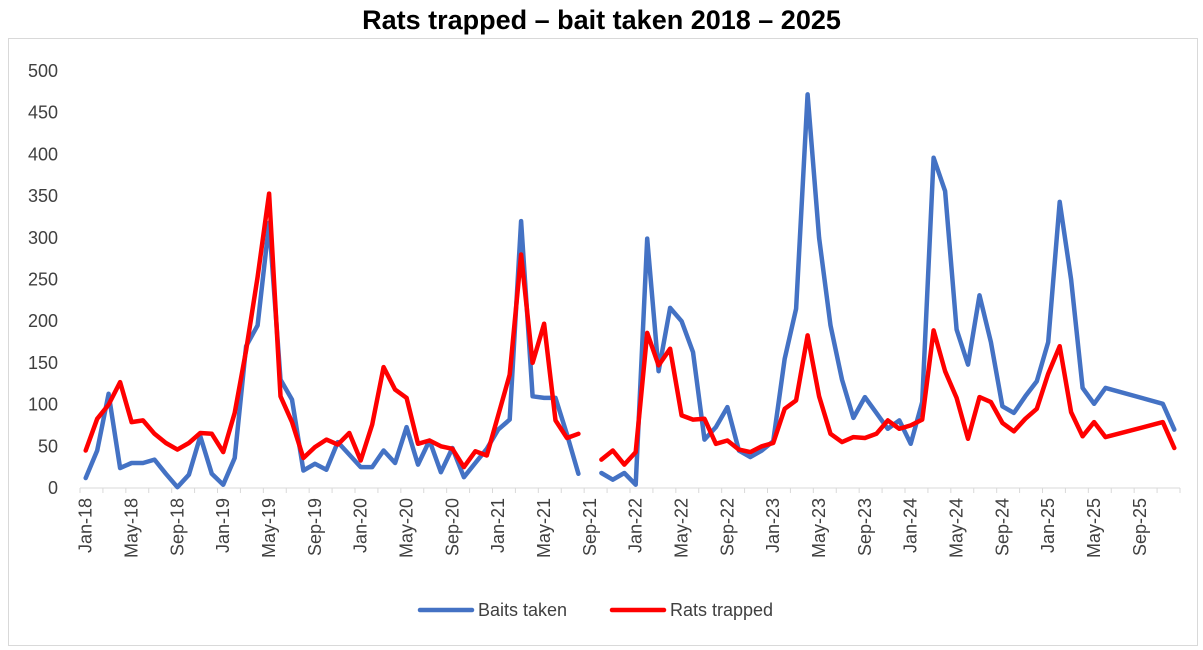 The image size is (1203, 650). What do you see at coordinates (590, 527) in the screenshot?
I see `x-tick-label: Sep-21` at bounding box center [590, 527].